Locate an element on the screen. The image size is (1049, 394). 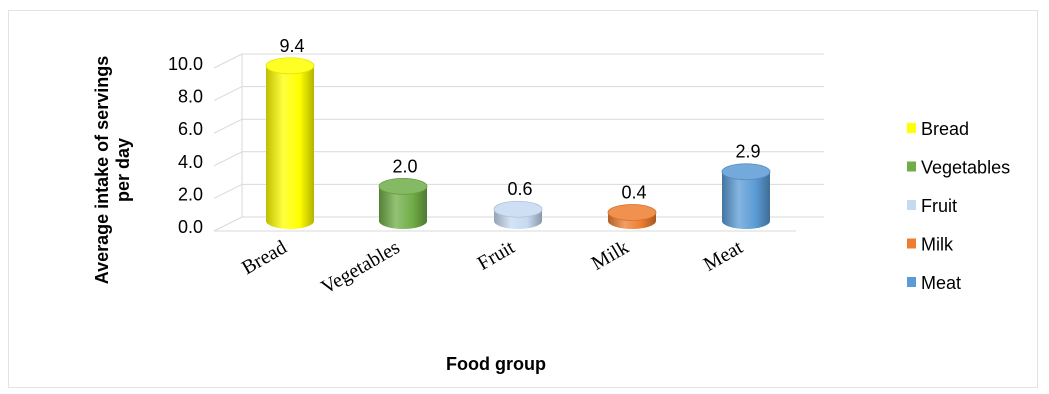
bar-meat is located at coordinates (746, 196).